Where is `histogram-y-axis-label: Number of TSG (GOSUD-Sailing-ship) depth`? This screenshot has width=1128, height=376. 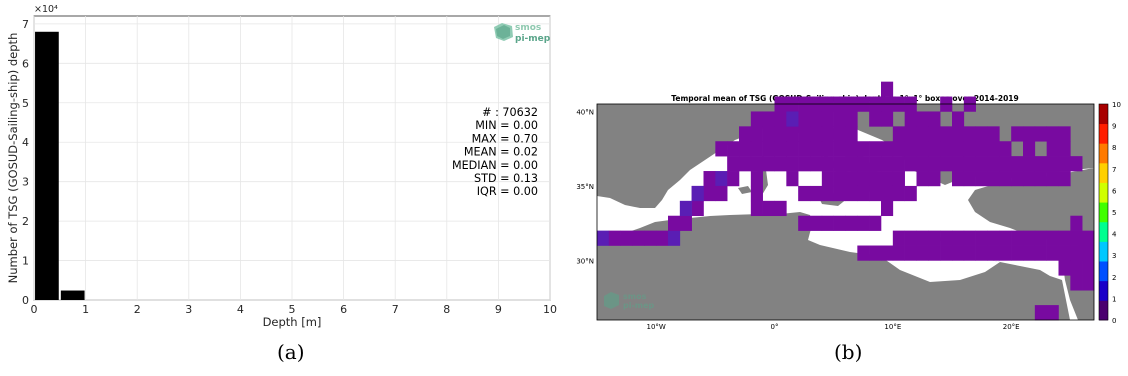
histogram-y-axis-label: Number of TSG (GOSUD-Sailing-ship) depth is located at coordinates (13, 158).